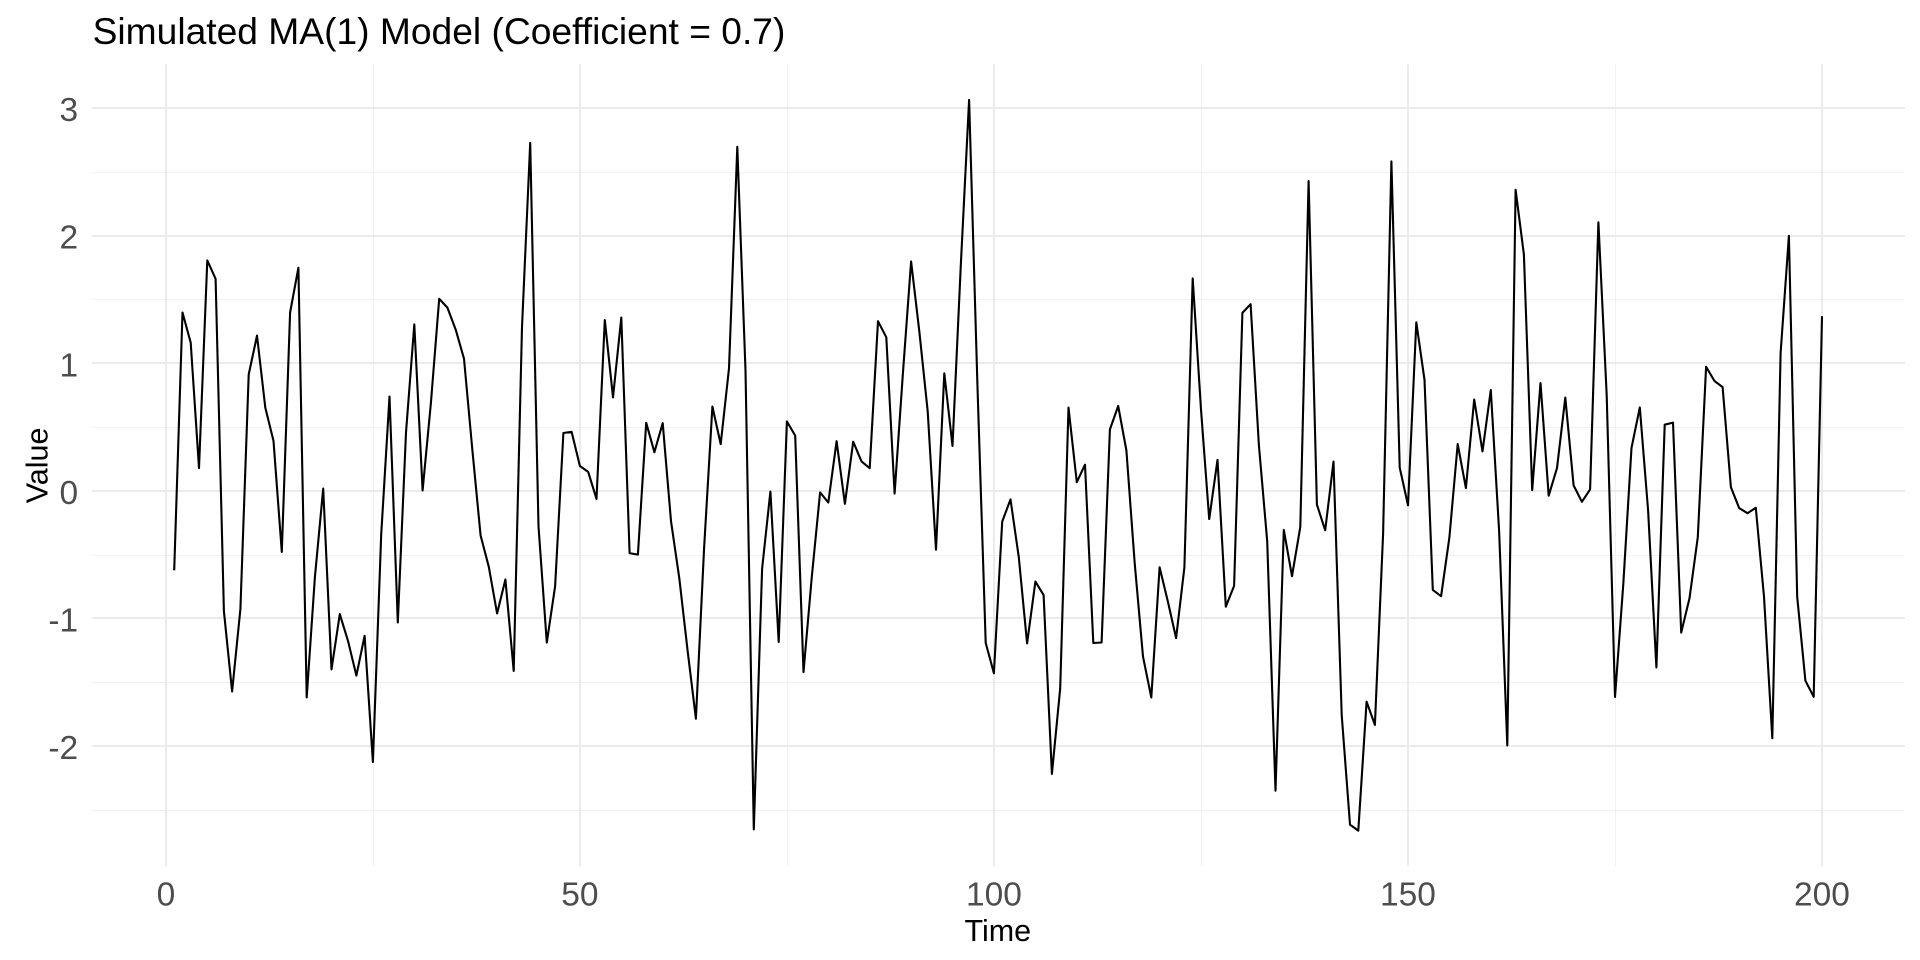 The height and width of the screenshot is (960, 1920). I want to click on svg-text: -1, so click(63, 621).